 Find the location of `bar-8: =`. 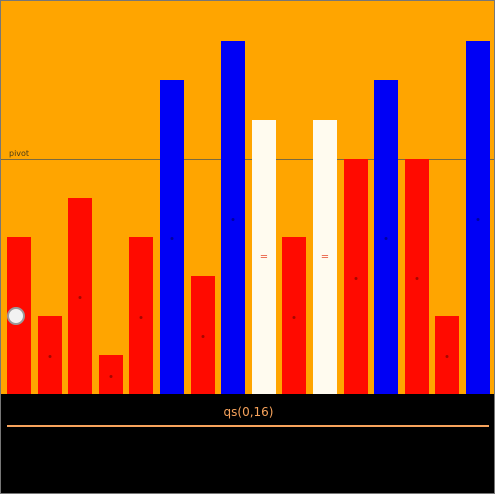

bar-8: = is located at coordinates (264, 257).